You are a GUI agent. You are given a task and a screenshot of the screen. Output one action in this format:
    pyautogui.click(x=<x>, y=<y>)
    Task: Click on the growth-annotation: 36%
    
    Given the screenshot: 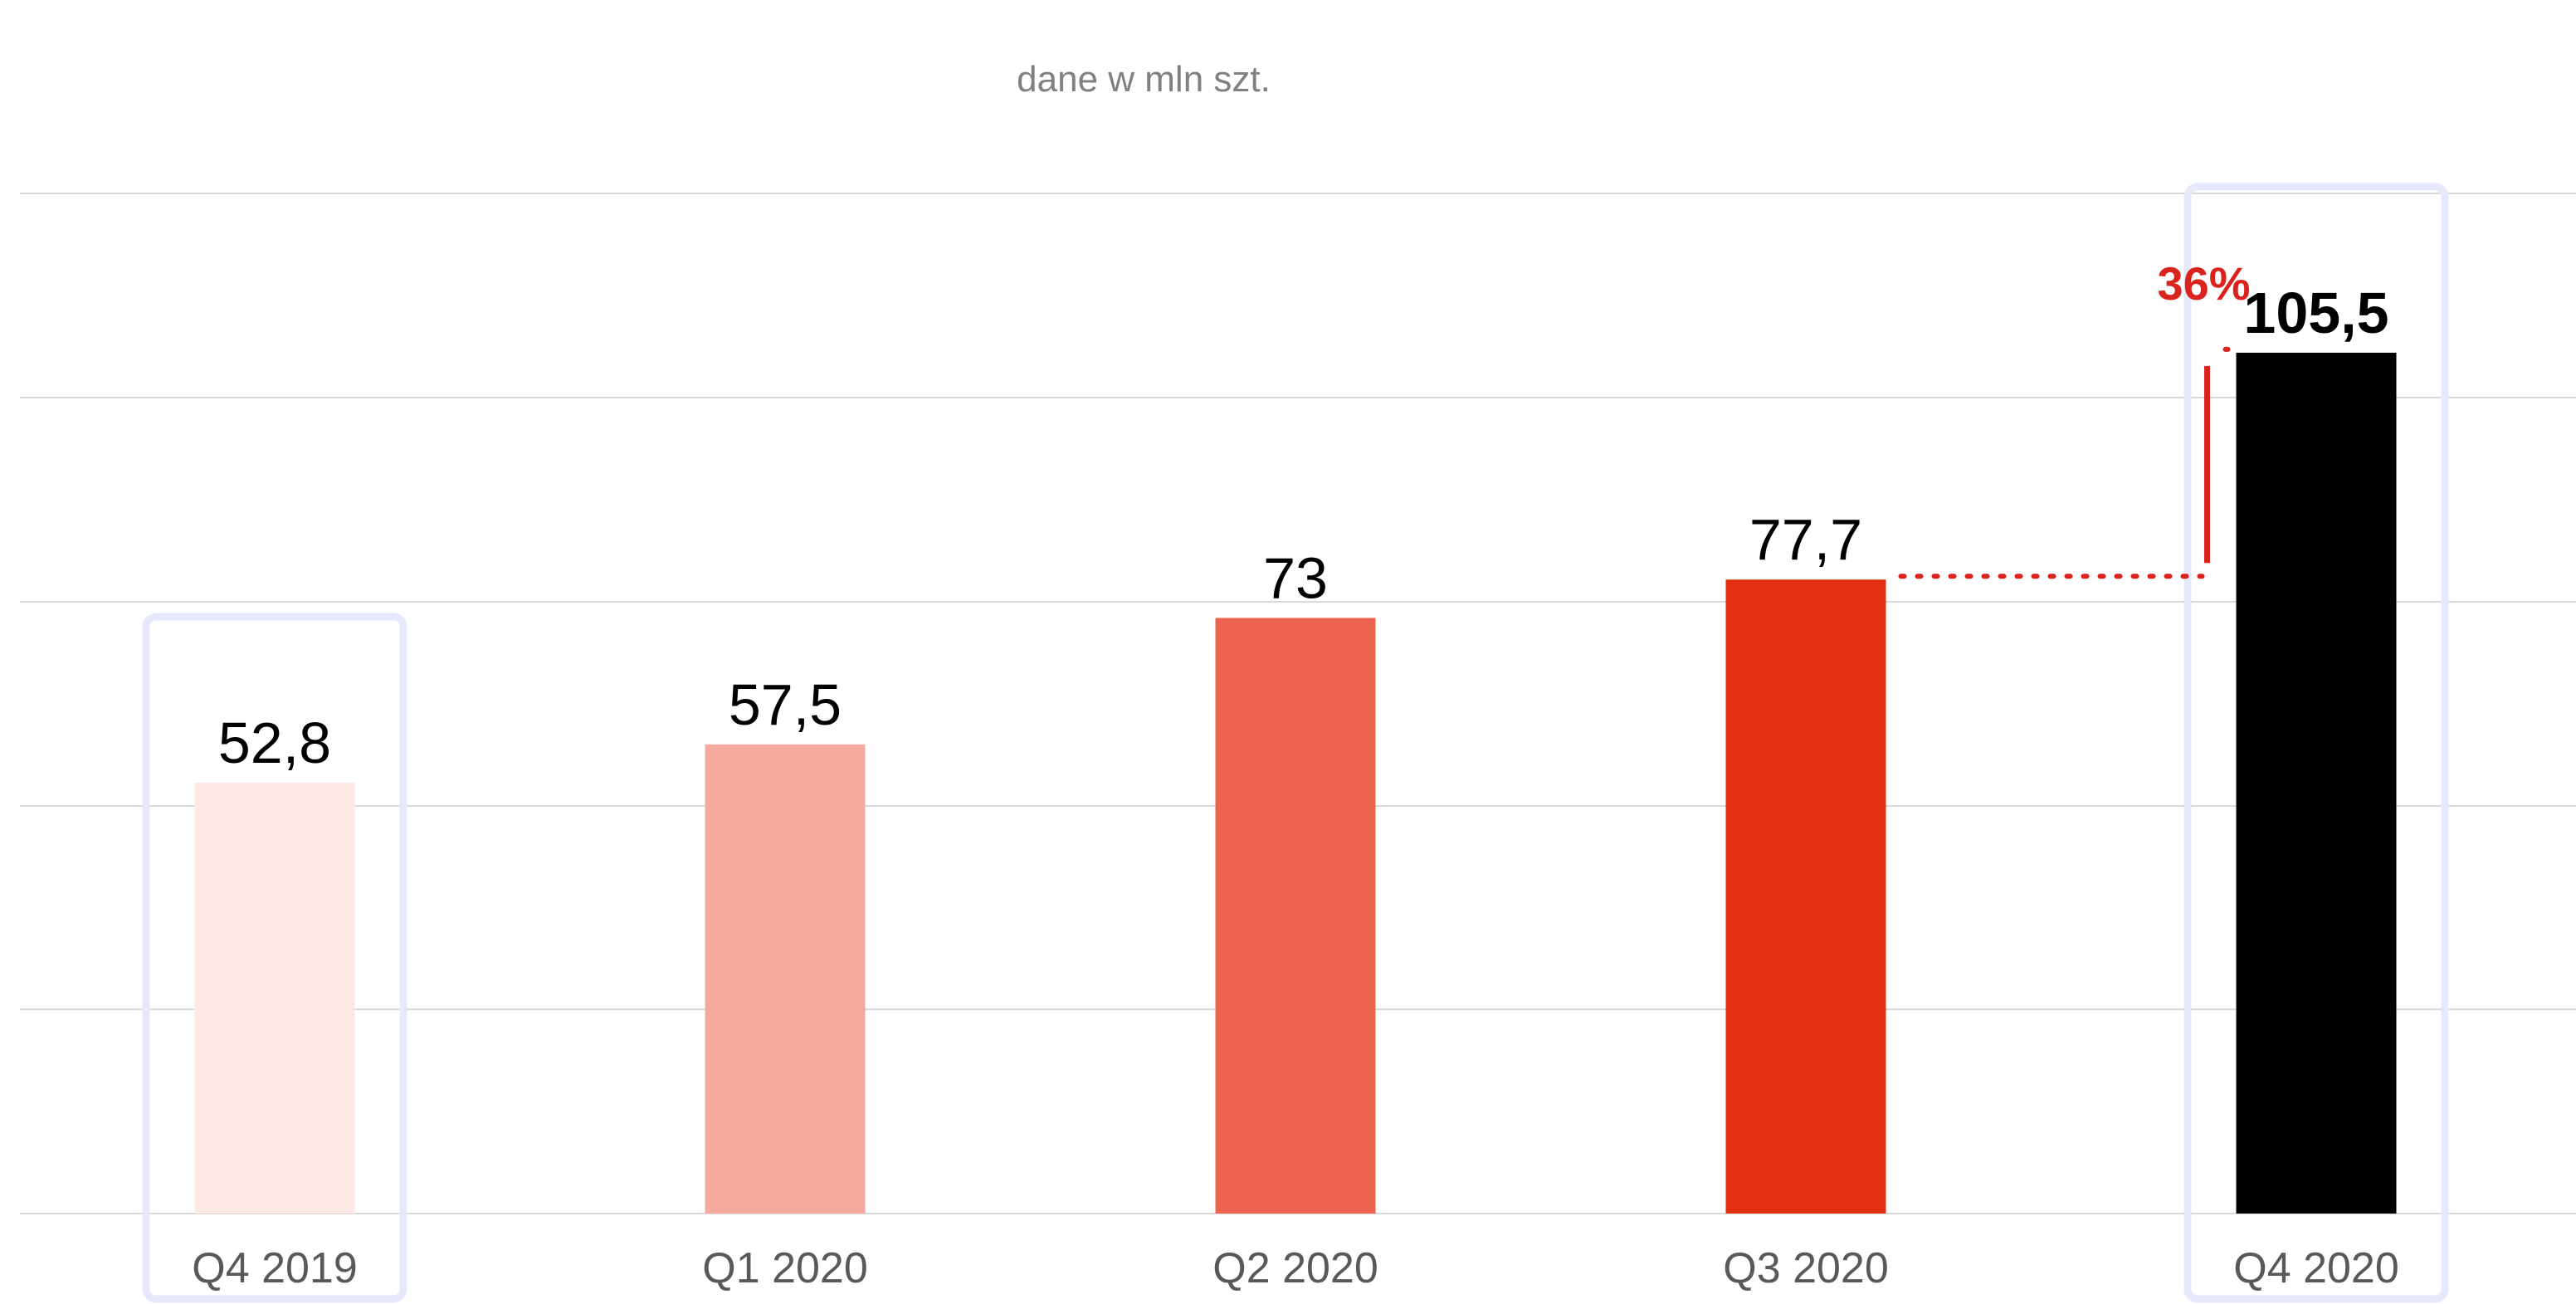 What is the action you would take?
    pyautogui.click(x=2075, y=418)
    